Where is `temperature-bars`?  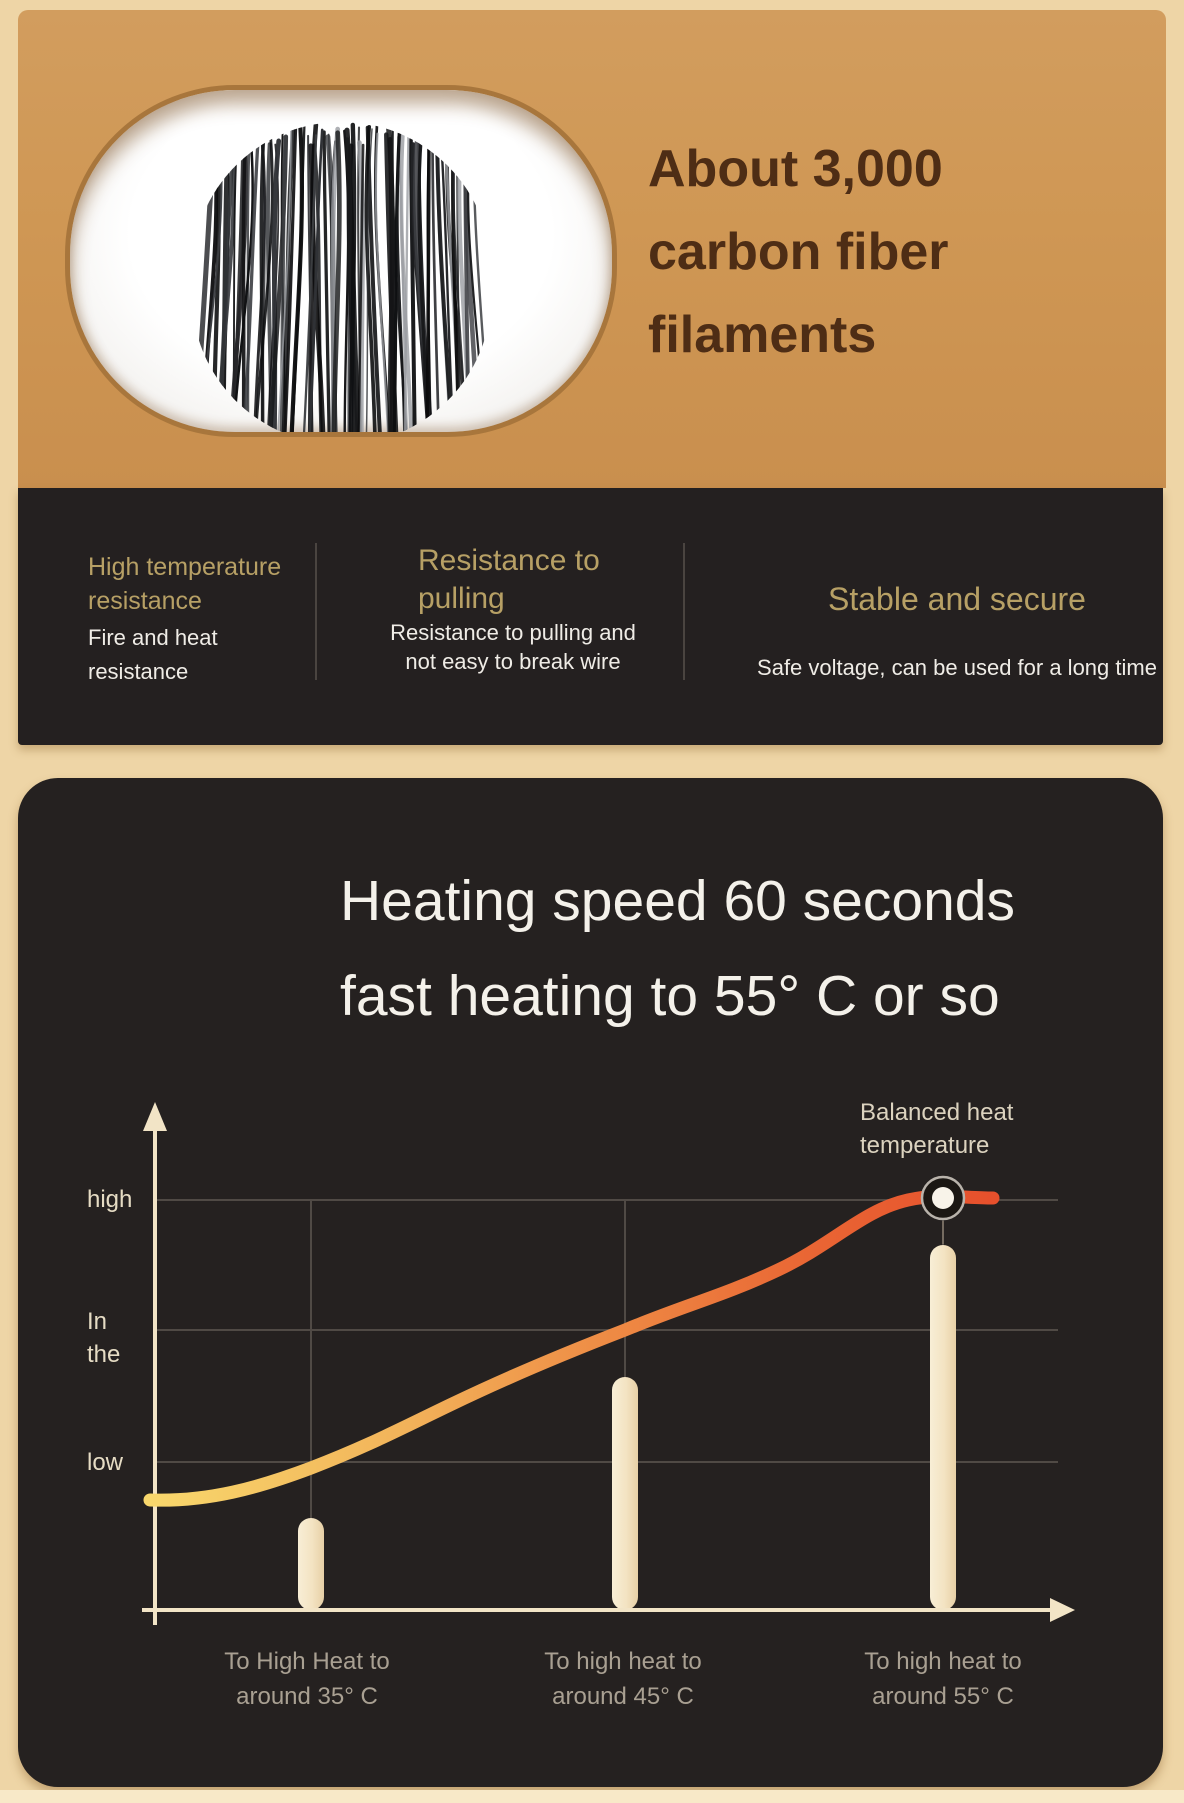
temperature-bars is located at coordinates (627, 1427).